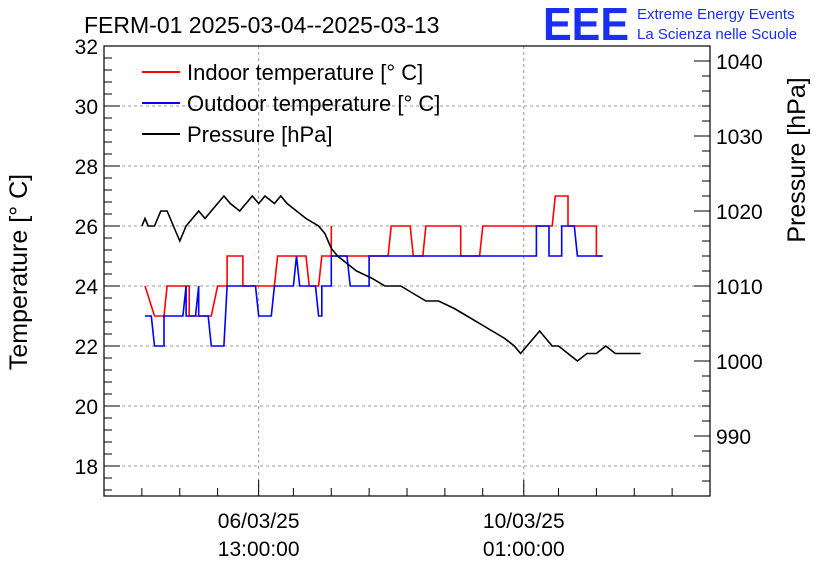 Image resolution: width=836 pixels, height=572 pixels. I want to click on logo-line-1: Extreme Energy Events, so click(716, 14).